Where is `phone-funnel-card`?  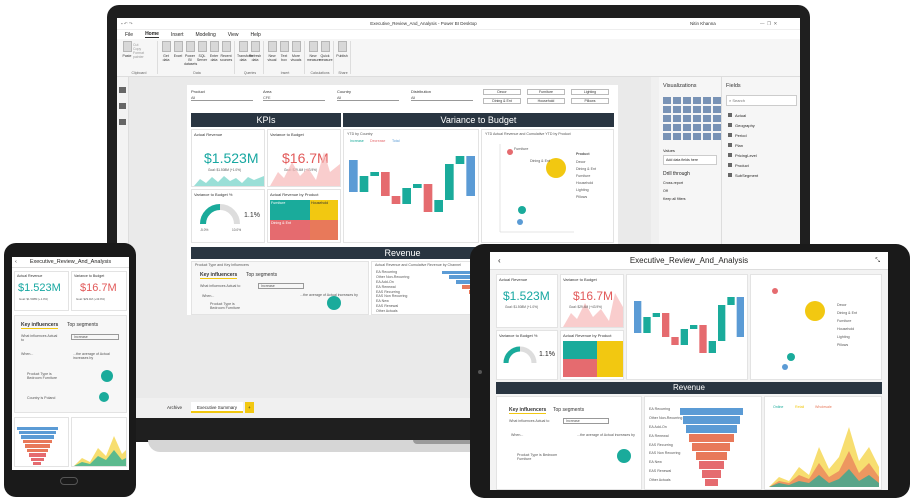
phone-funnel-card is located at coordinates (41, 442).